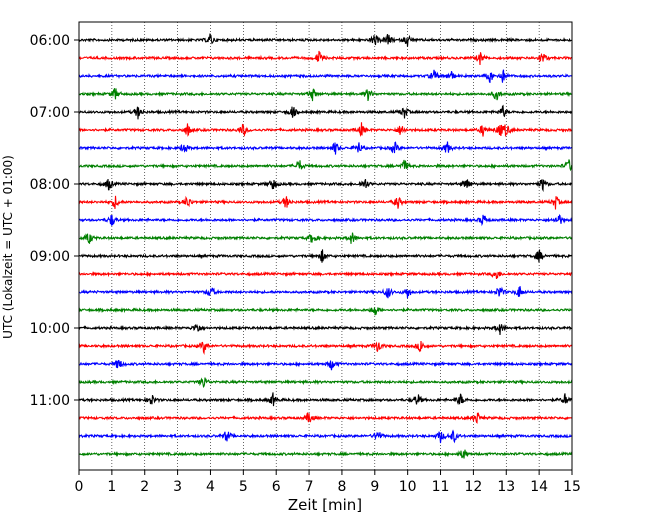 Image resolution: width=650 pixels, height=520 pixels. Describe the element at coordinates (50, 401) in the screenshot. I see `y-tick-label-1100: 11:00` at that location.